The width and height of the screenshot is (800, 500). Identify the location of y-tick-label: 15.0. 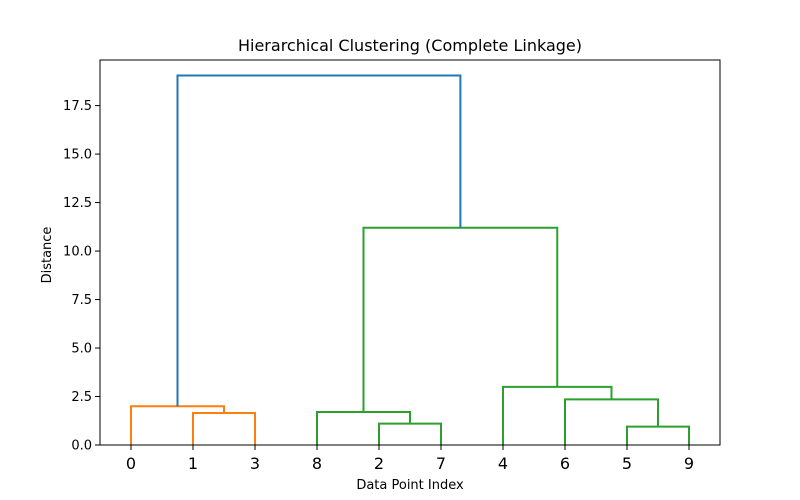
(77, 155).